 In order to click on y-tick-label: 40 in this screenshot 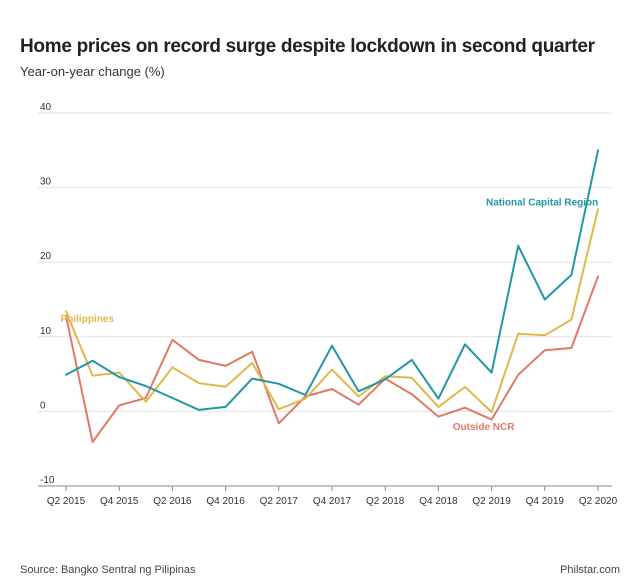, I will do `click(46, 107)`.